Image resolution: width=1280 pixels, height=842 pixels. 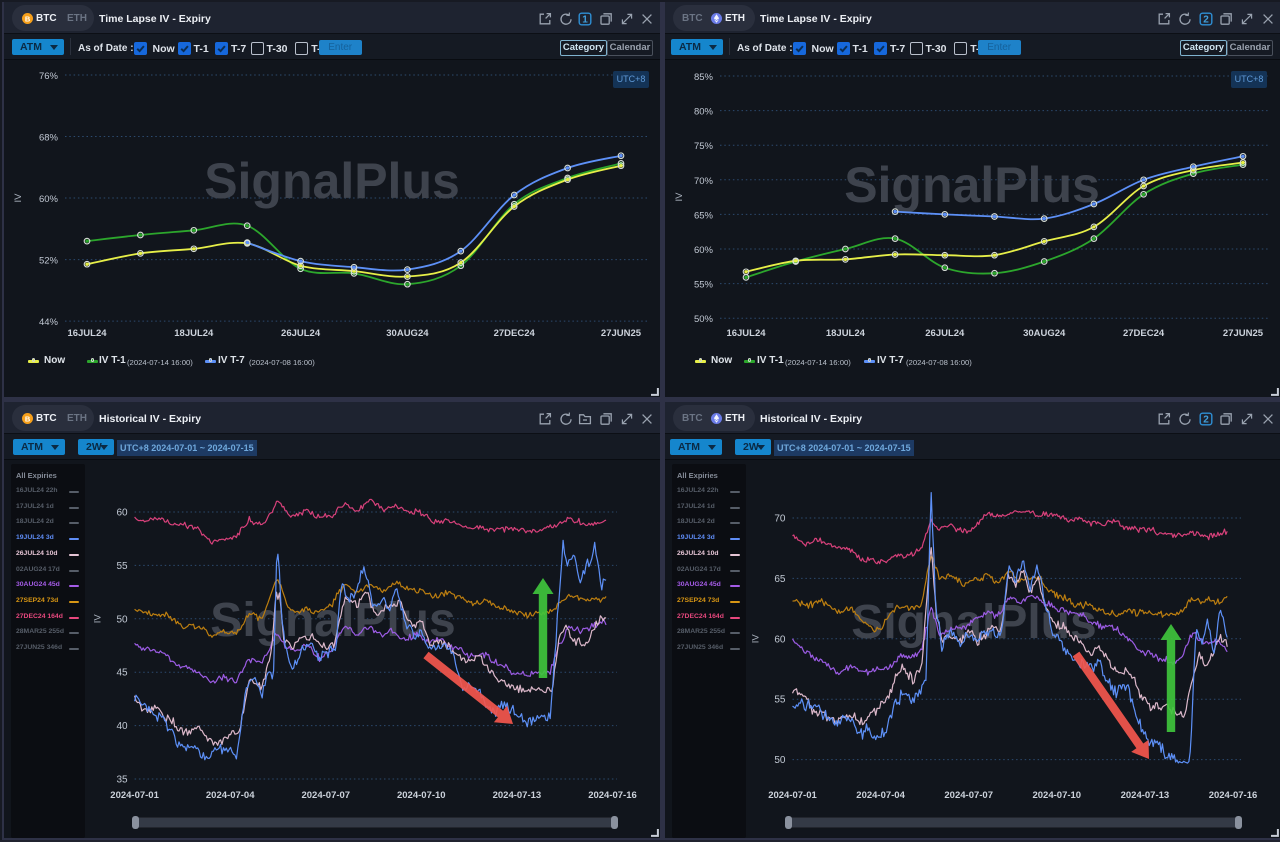 What do you see at coordinates (704, 181) in the screenshot?
I see `svg-text: 70%` at bounding box center [704, 181].